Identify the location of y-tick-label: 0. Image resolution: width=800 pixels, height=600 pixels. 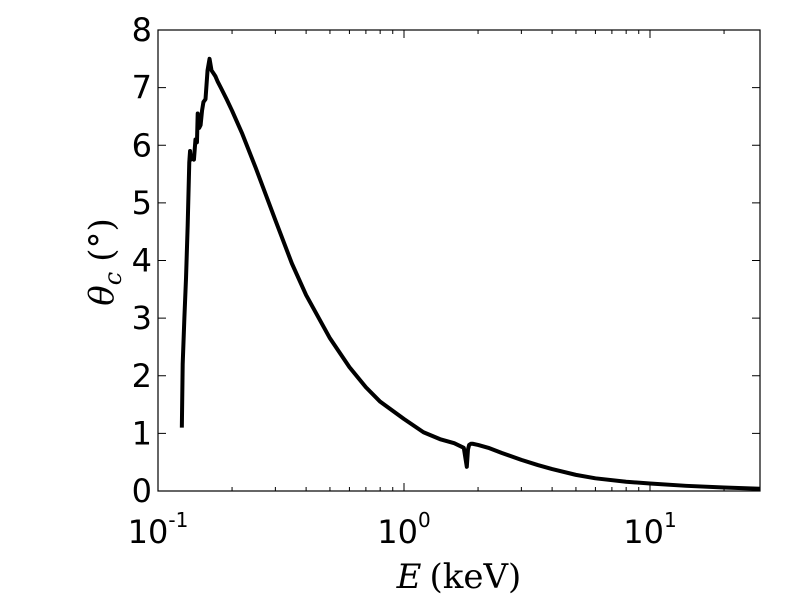
(142, 491).